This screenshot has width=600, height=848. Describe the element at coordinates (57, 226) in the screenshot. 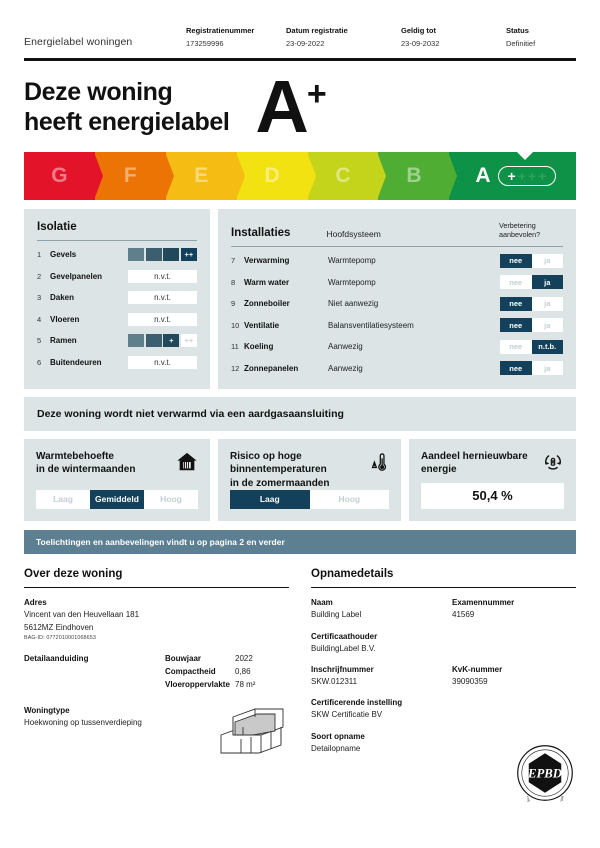

I see `isolatie-title: Isolatie` at that location.